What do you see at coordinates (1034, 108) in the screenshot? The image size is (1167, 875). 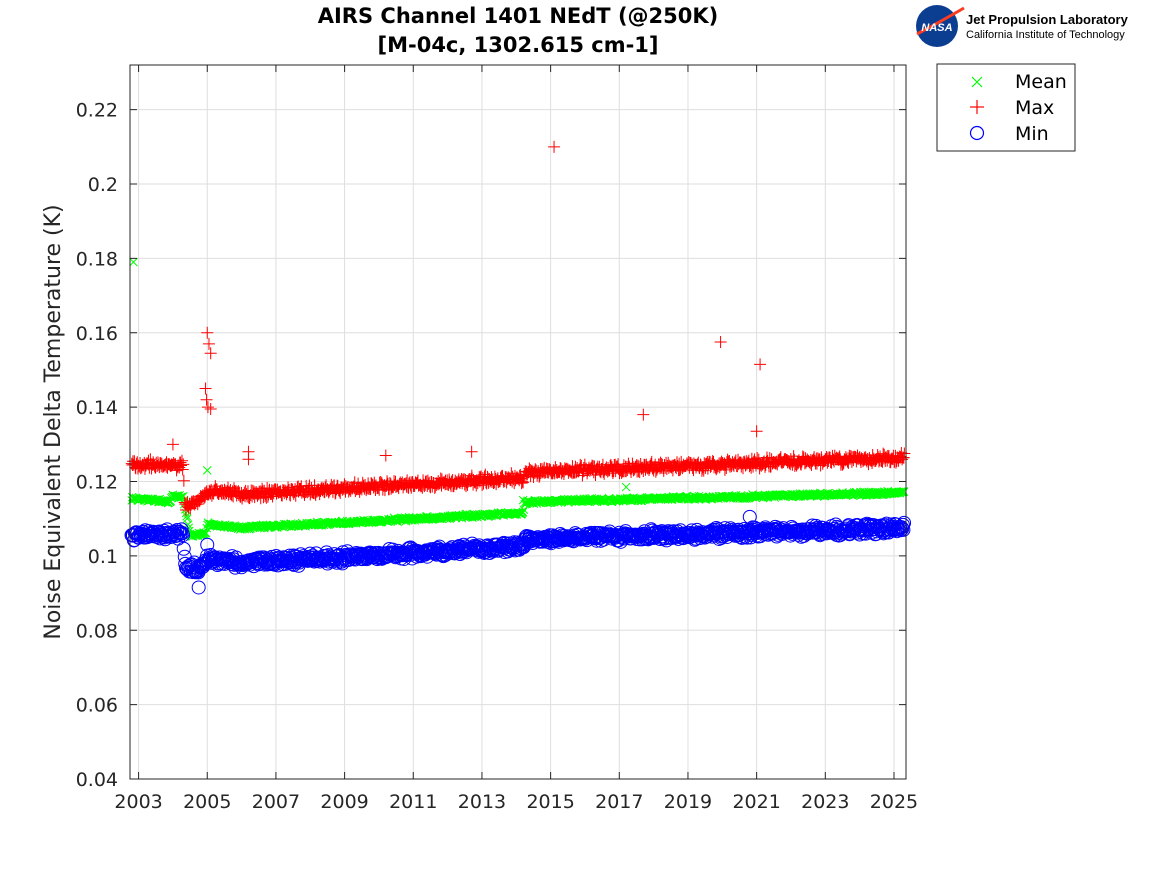 I see `legend-label-max: Max` at bounding box center [1034, 108].